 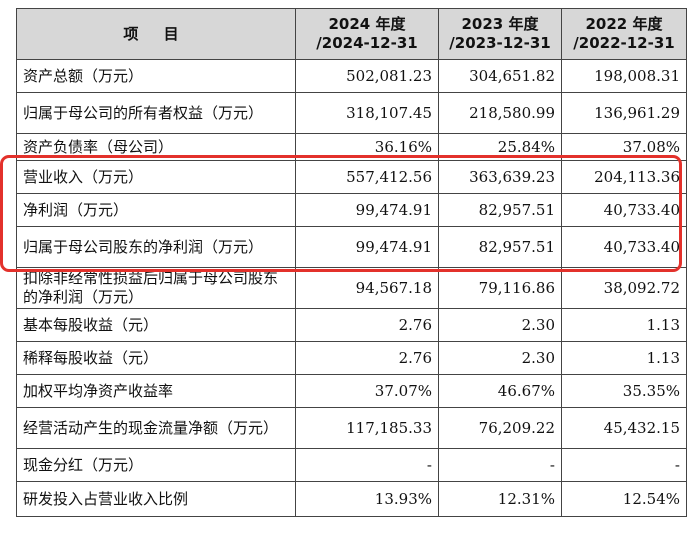 I want to click on cell-2024: 13.93%, so click(x=367, y=499).